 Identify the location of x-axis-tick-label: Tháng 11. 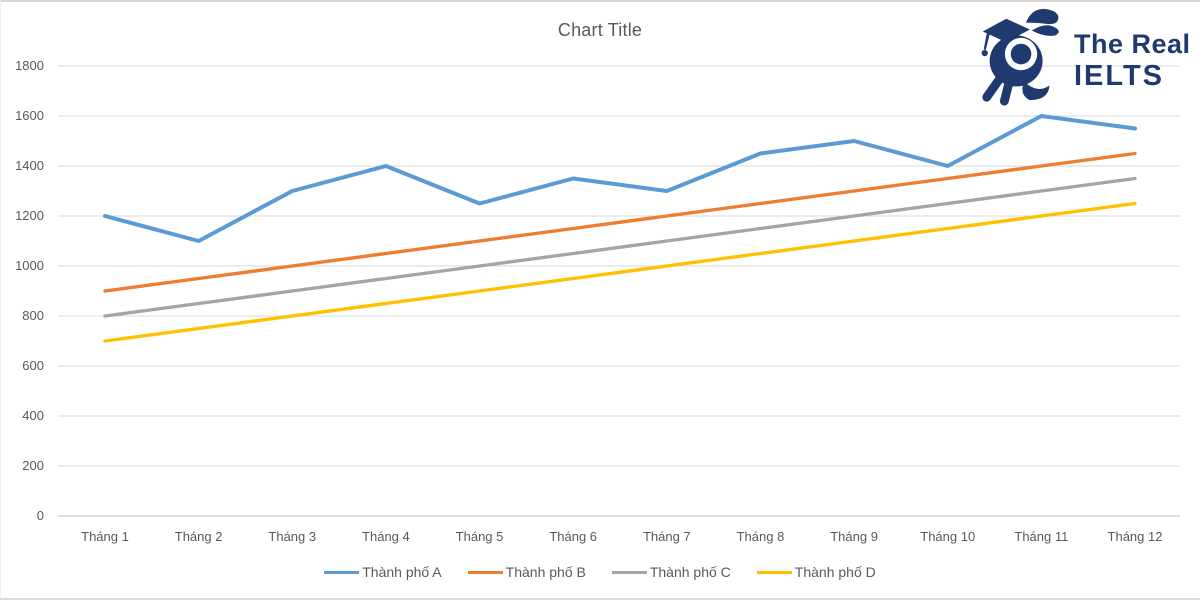
(1041, 536).